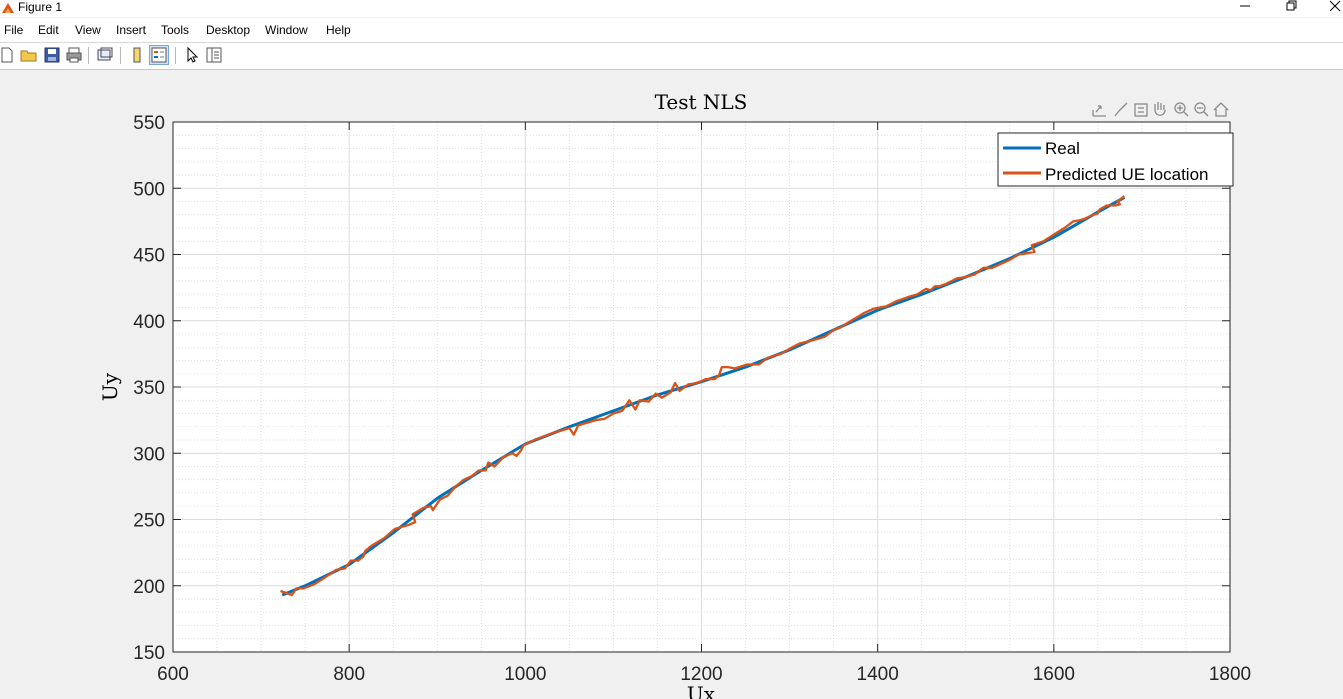 This screenshot has width=1343, height=699. I want to click on x-tick-label: 1200, so click(701, 674).